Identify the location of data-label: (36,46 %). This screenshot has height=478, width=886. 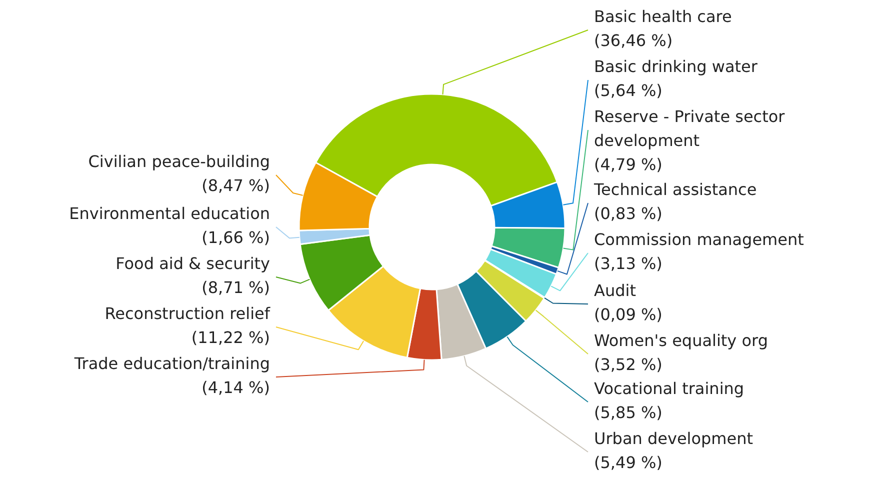
(633, 40).